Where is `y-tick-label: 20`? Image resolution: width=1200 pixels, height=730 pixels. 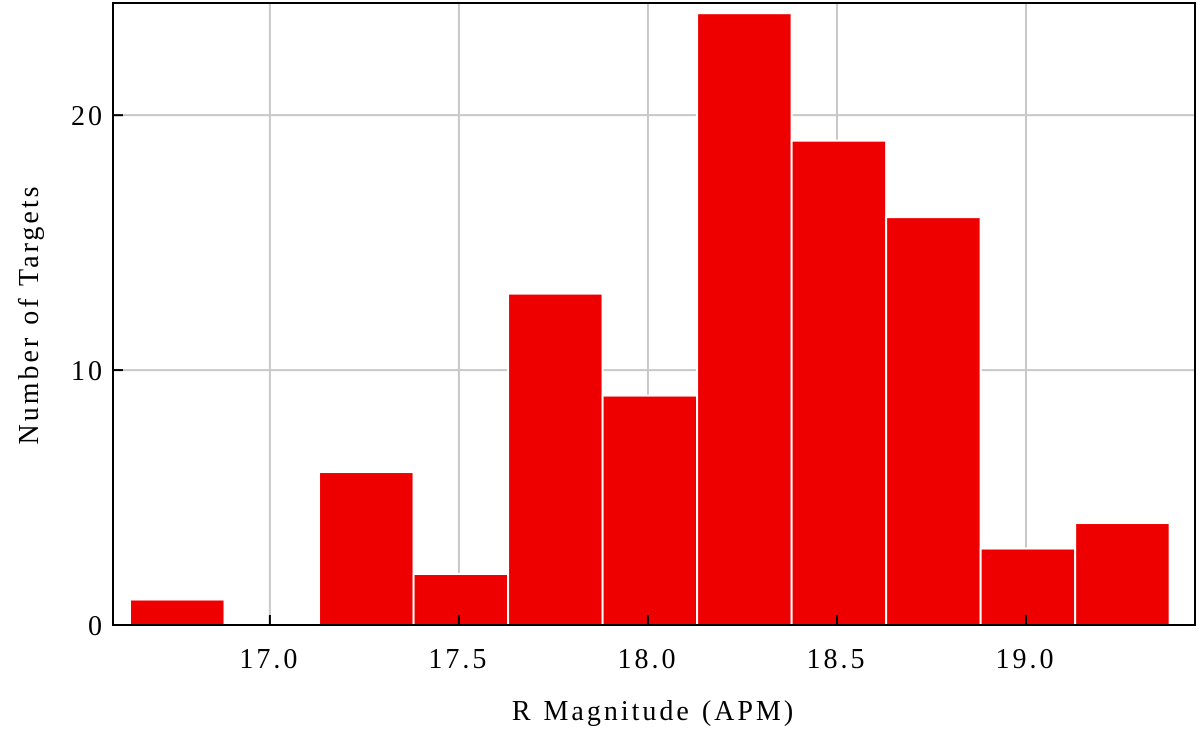
y-tick-label: 20 is located at coordinates (88, 116).